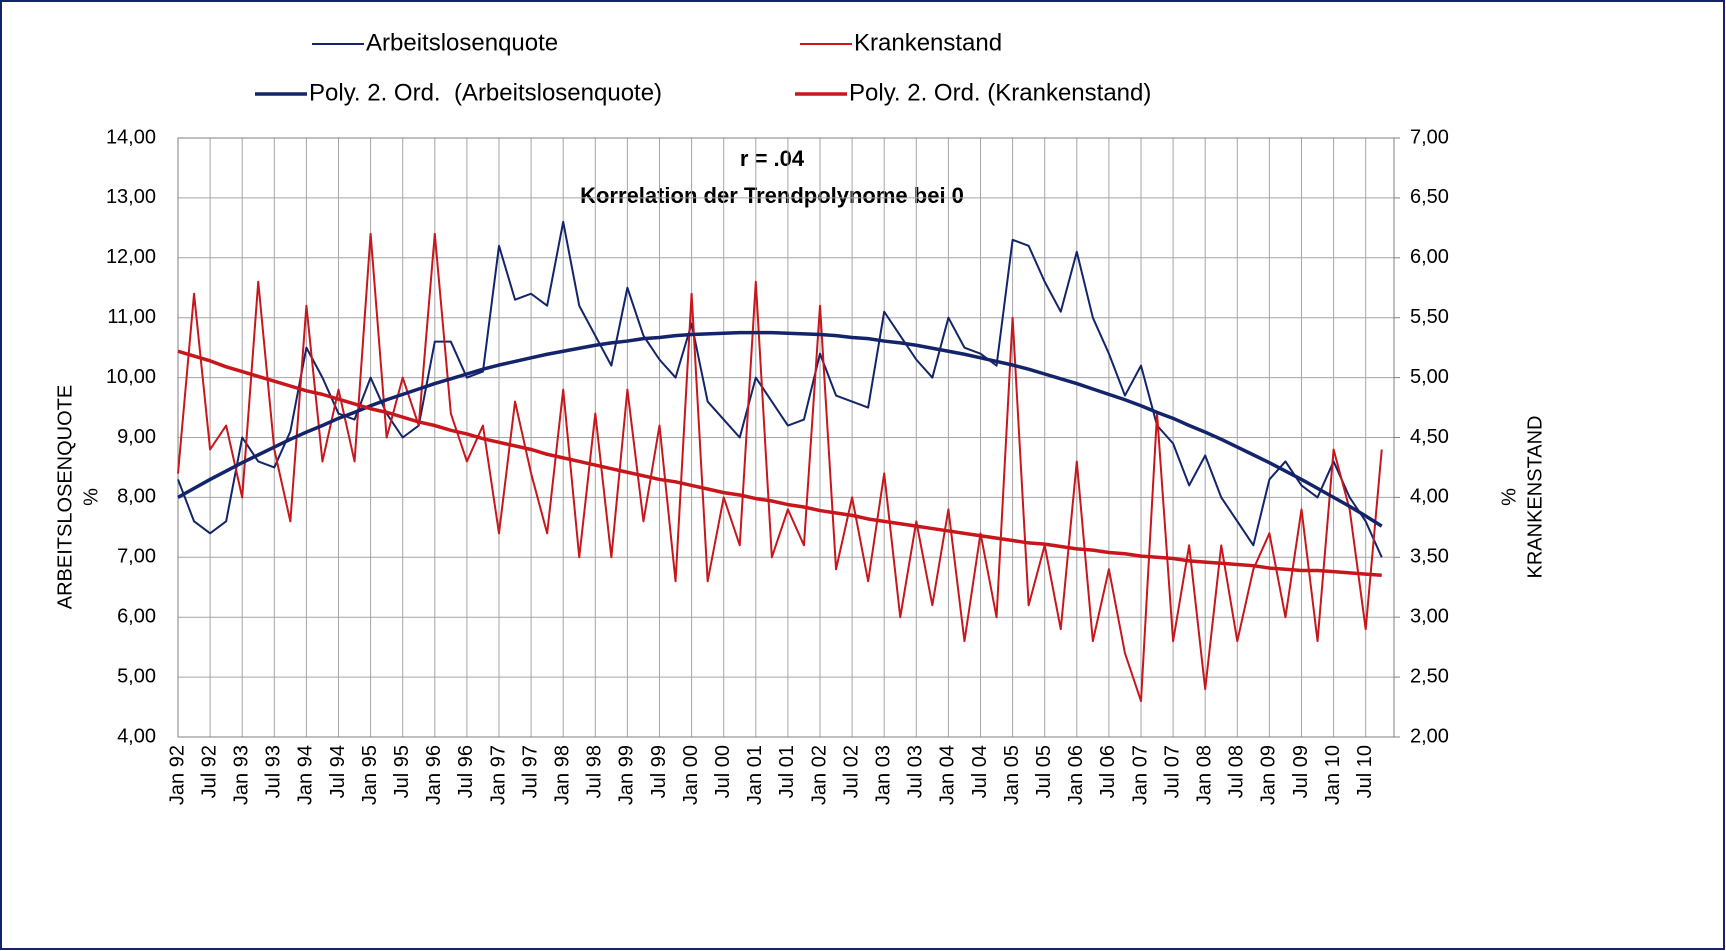  What do you see at coordinates (1429, 557) in the screenshot?
I see `y2-tick-label: 3,50` at bounding box center [1429, 557].